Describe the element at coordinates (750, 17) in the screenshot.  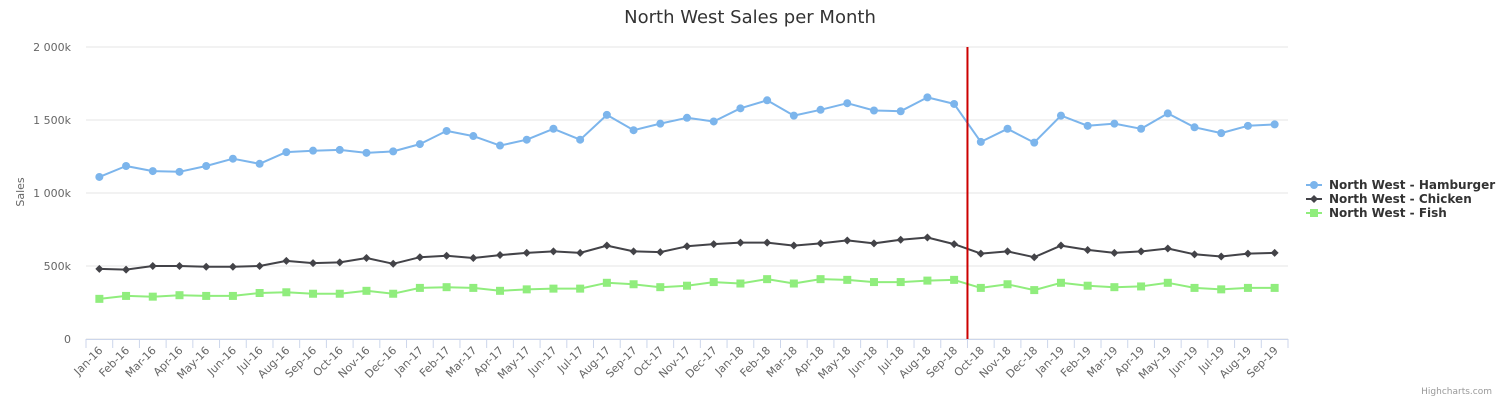
I see `chart-title: North West Sales per Month` at that location.